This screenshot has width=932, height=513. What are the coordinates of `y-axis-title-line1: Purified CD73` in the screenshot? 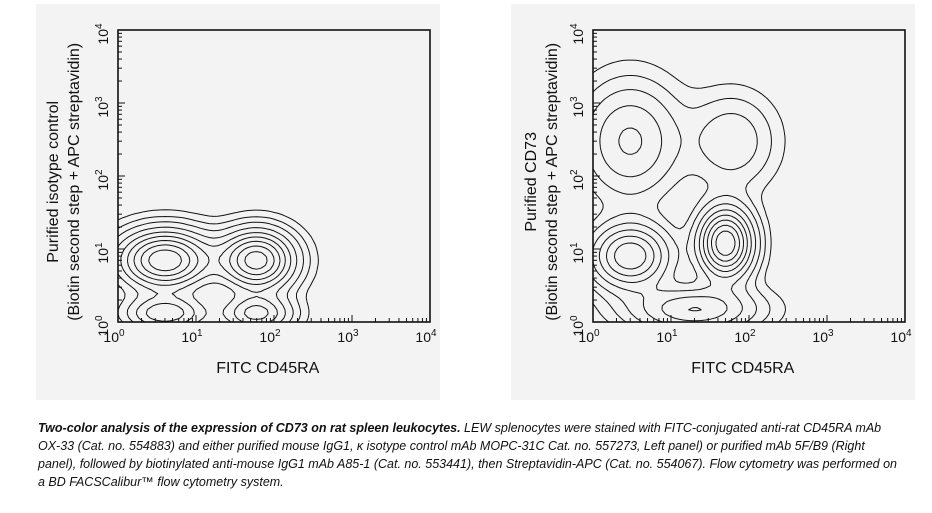 It's located at (531, 182).